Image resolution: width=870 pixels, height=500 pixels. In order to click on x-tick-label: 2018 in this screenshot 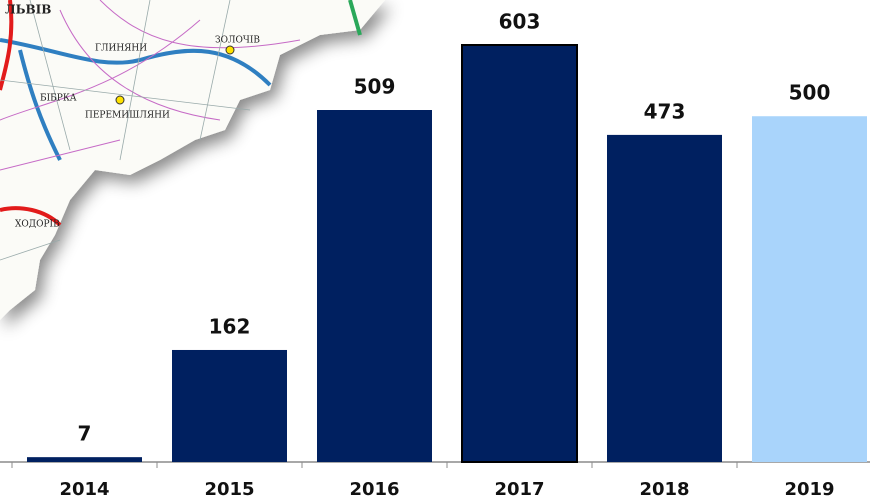, I will do `click(664, 489)`.